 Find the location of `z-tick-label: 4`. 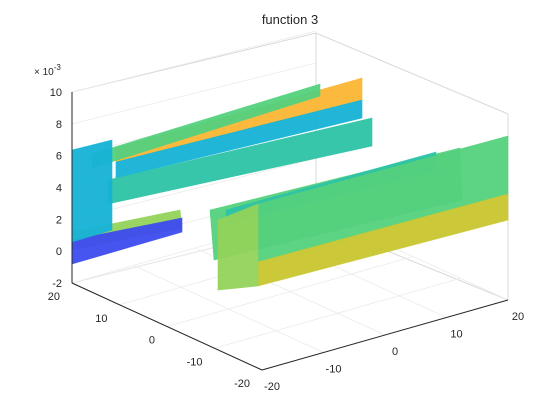

z-tick-label: 4 is located at coordinates (59, 189).